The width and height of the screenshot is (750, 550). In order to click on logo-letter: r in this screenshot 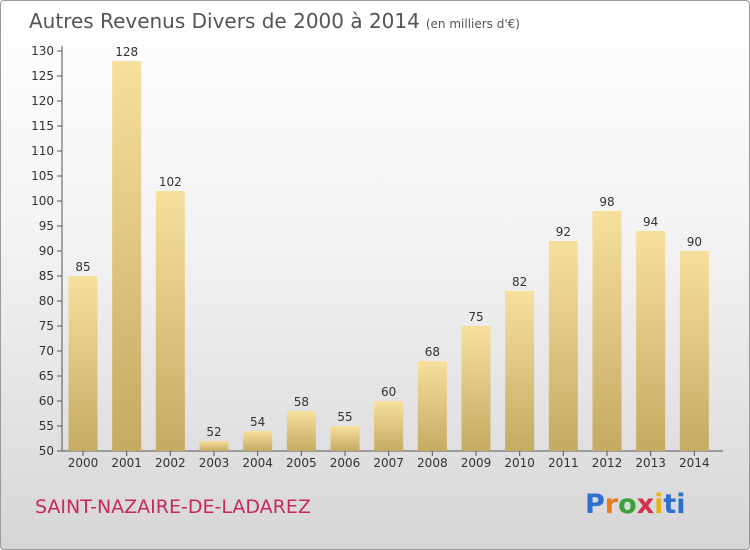, I will do `click(611, 504)`.